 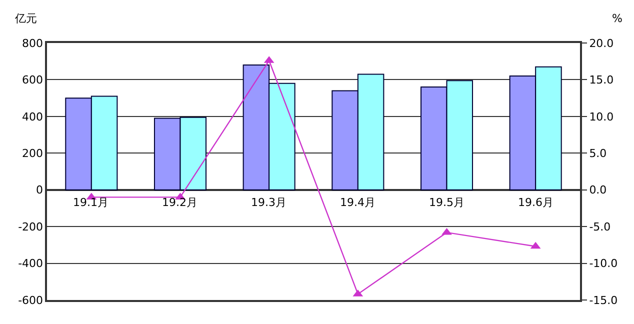 What do you see at coordinates (33, 80) in the screenshot?
I see `y-tick-label: 600` at bounding box center [33, 80].